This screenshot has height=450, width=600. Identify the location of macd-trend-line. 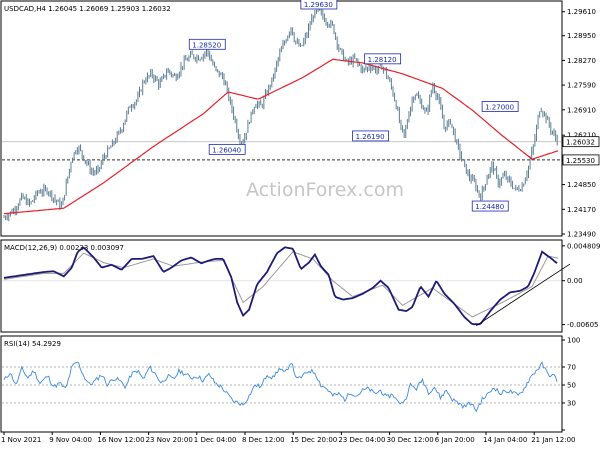
(523, 294).